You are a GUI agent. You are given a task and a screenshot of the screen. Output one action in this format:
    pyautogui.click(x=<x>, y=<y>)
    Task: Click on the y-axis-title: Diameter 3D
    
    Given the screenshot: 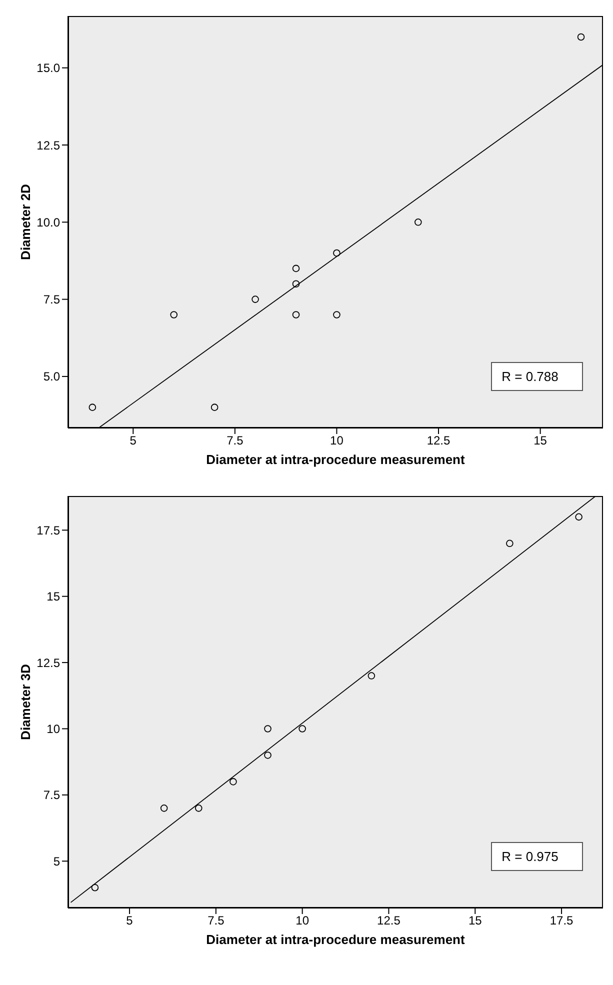 What is the action you would take?
    pyautogui.click(x=25, y=702)
    